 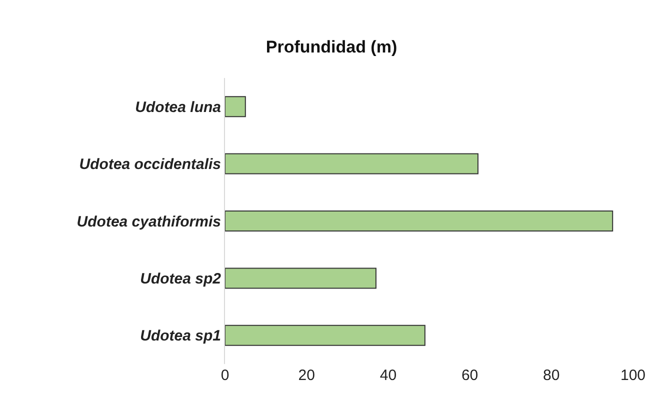 I want to click on y-tick-label: Udotea sp2, so click(x=181, y=279).